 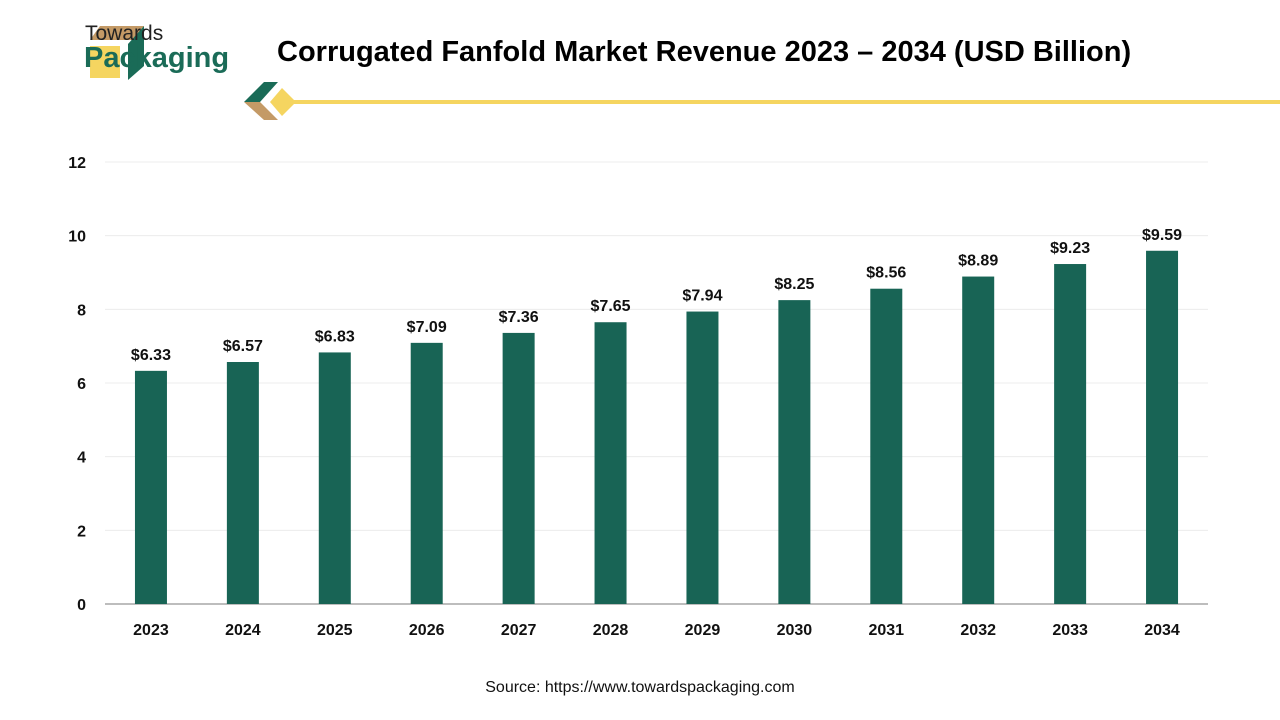 I want to click on title-underline-decoration, so click(x=762, y=101).